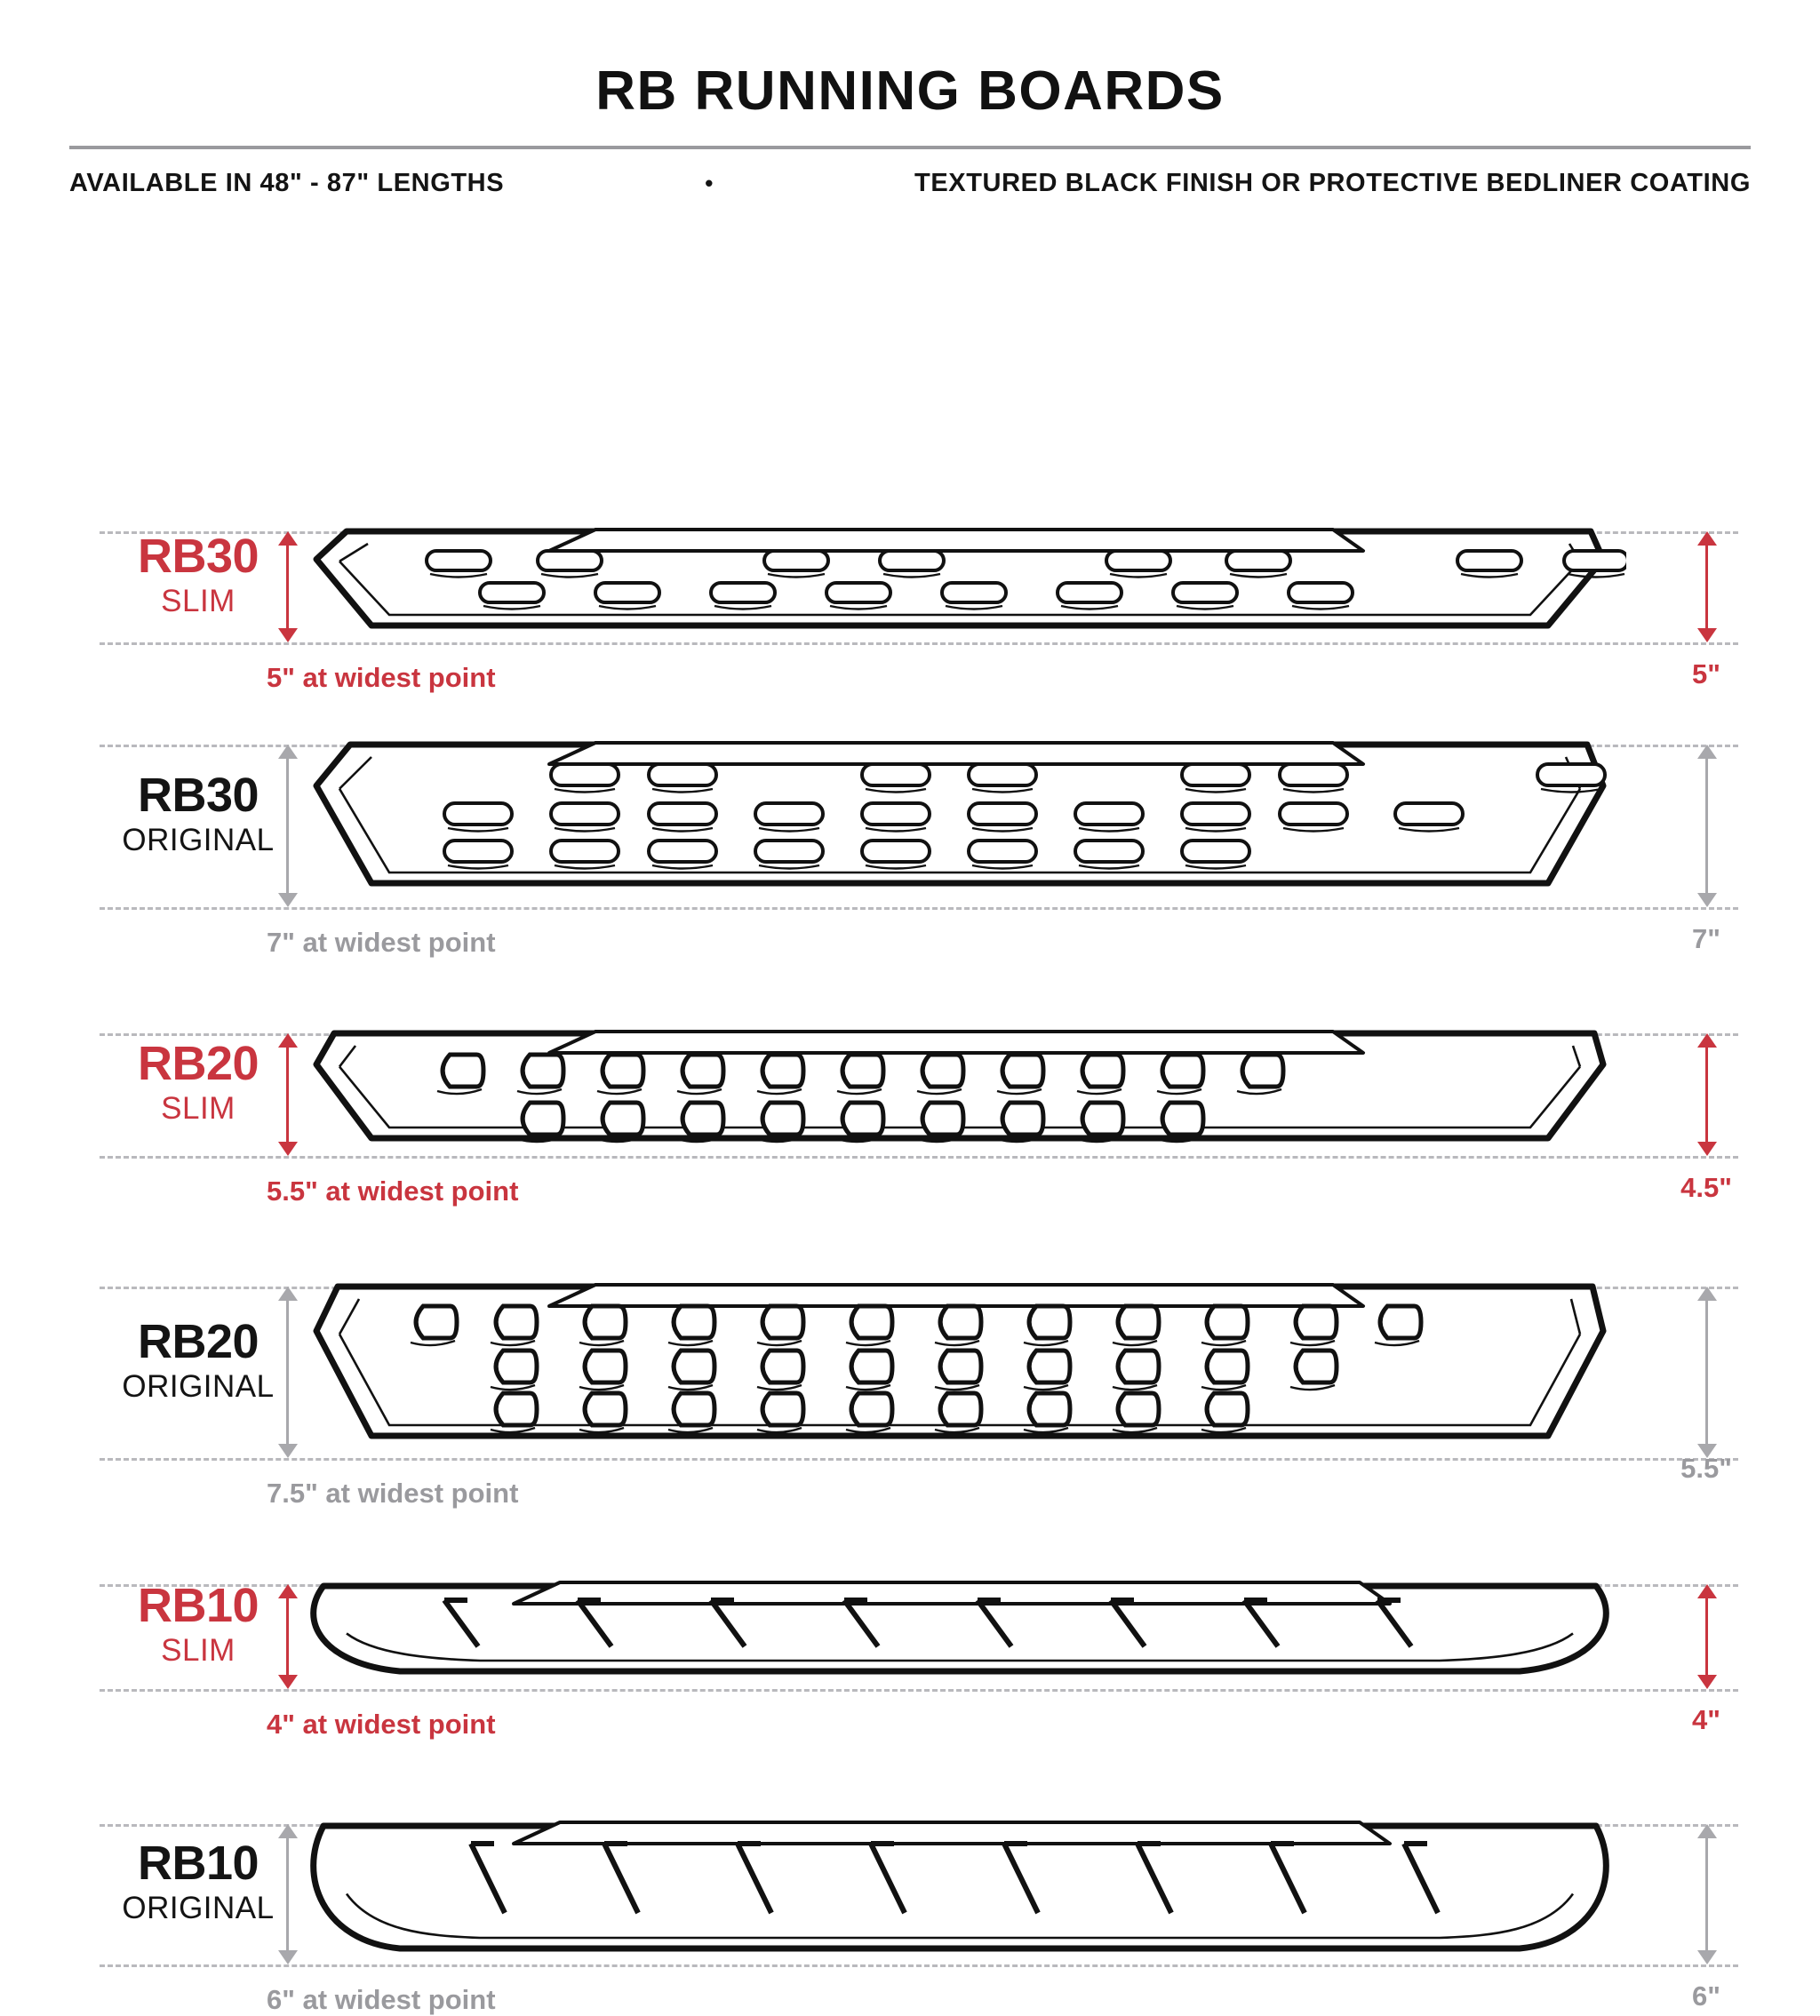 The image size is (1820, 2016). Describe the element at coordinates (381, 1725) in the screenshot. I see `width-caption: 4" at widest point` at that location.